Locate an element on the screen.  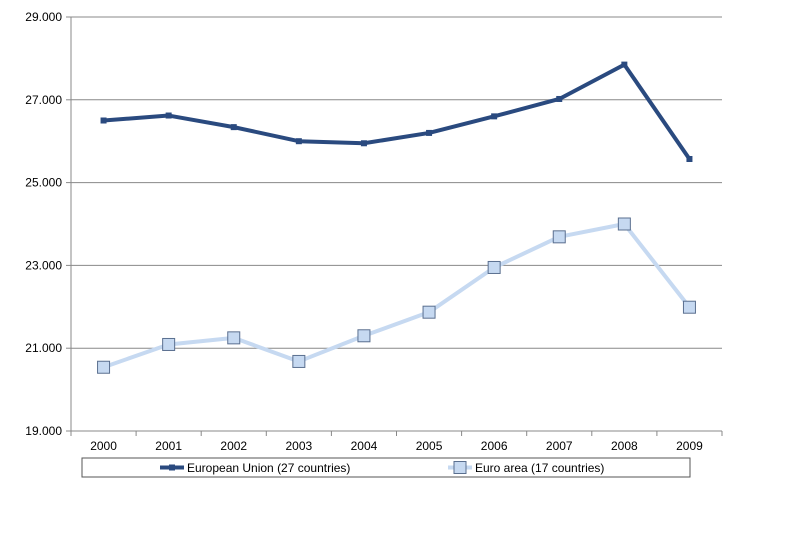
y-tick-label: 23.000 is located at coordinates (43, 265).